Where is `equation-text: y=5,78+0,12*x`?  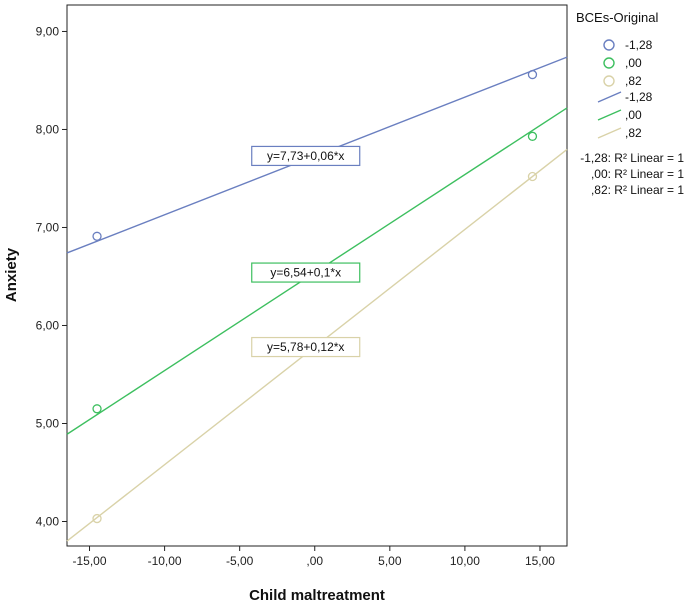
equation-text: y=5,78+0,12*x is located at coordinates (305, 347).